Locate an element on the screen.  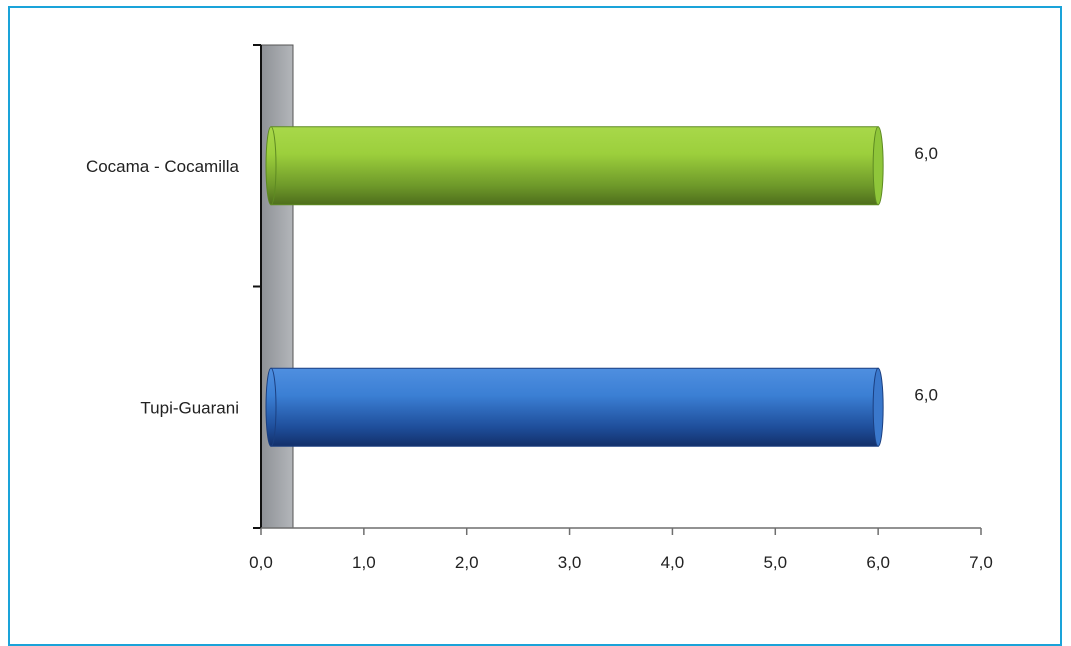
x-tick-label: 0,0 is located at coordinates (261, 562).